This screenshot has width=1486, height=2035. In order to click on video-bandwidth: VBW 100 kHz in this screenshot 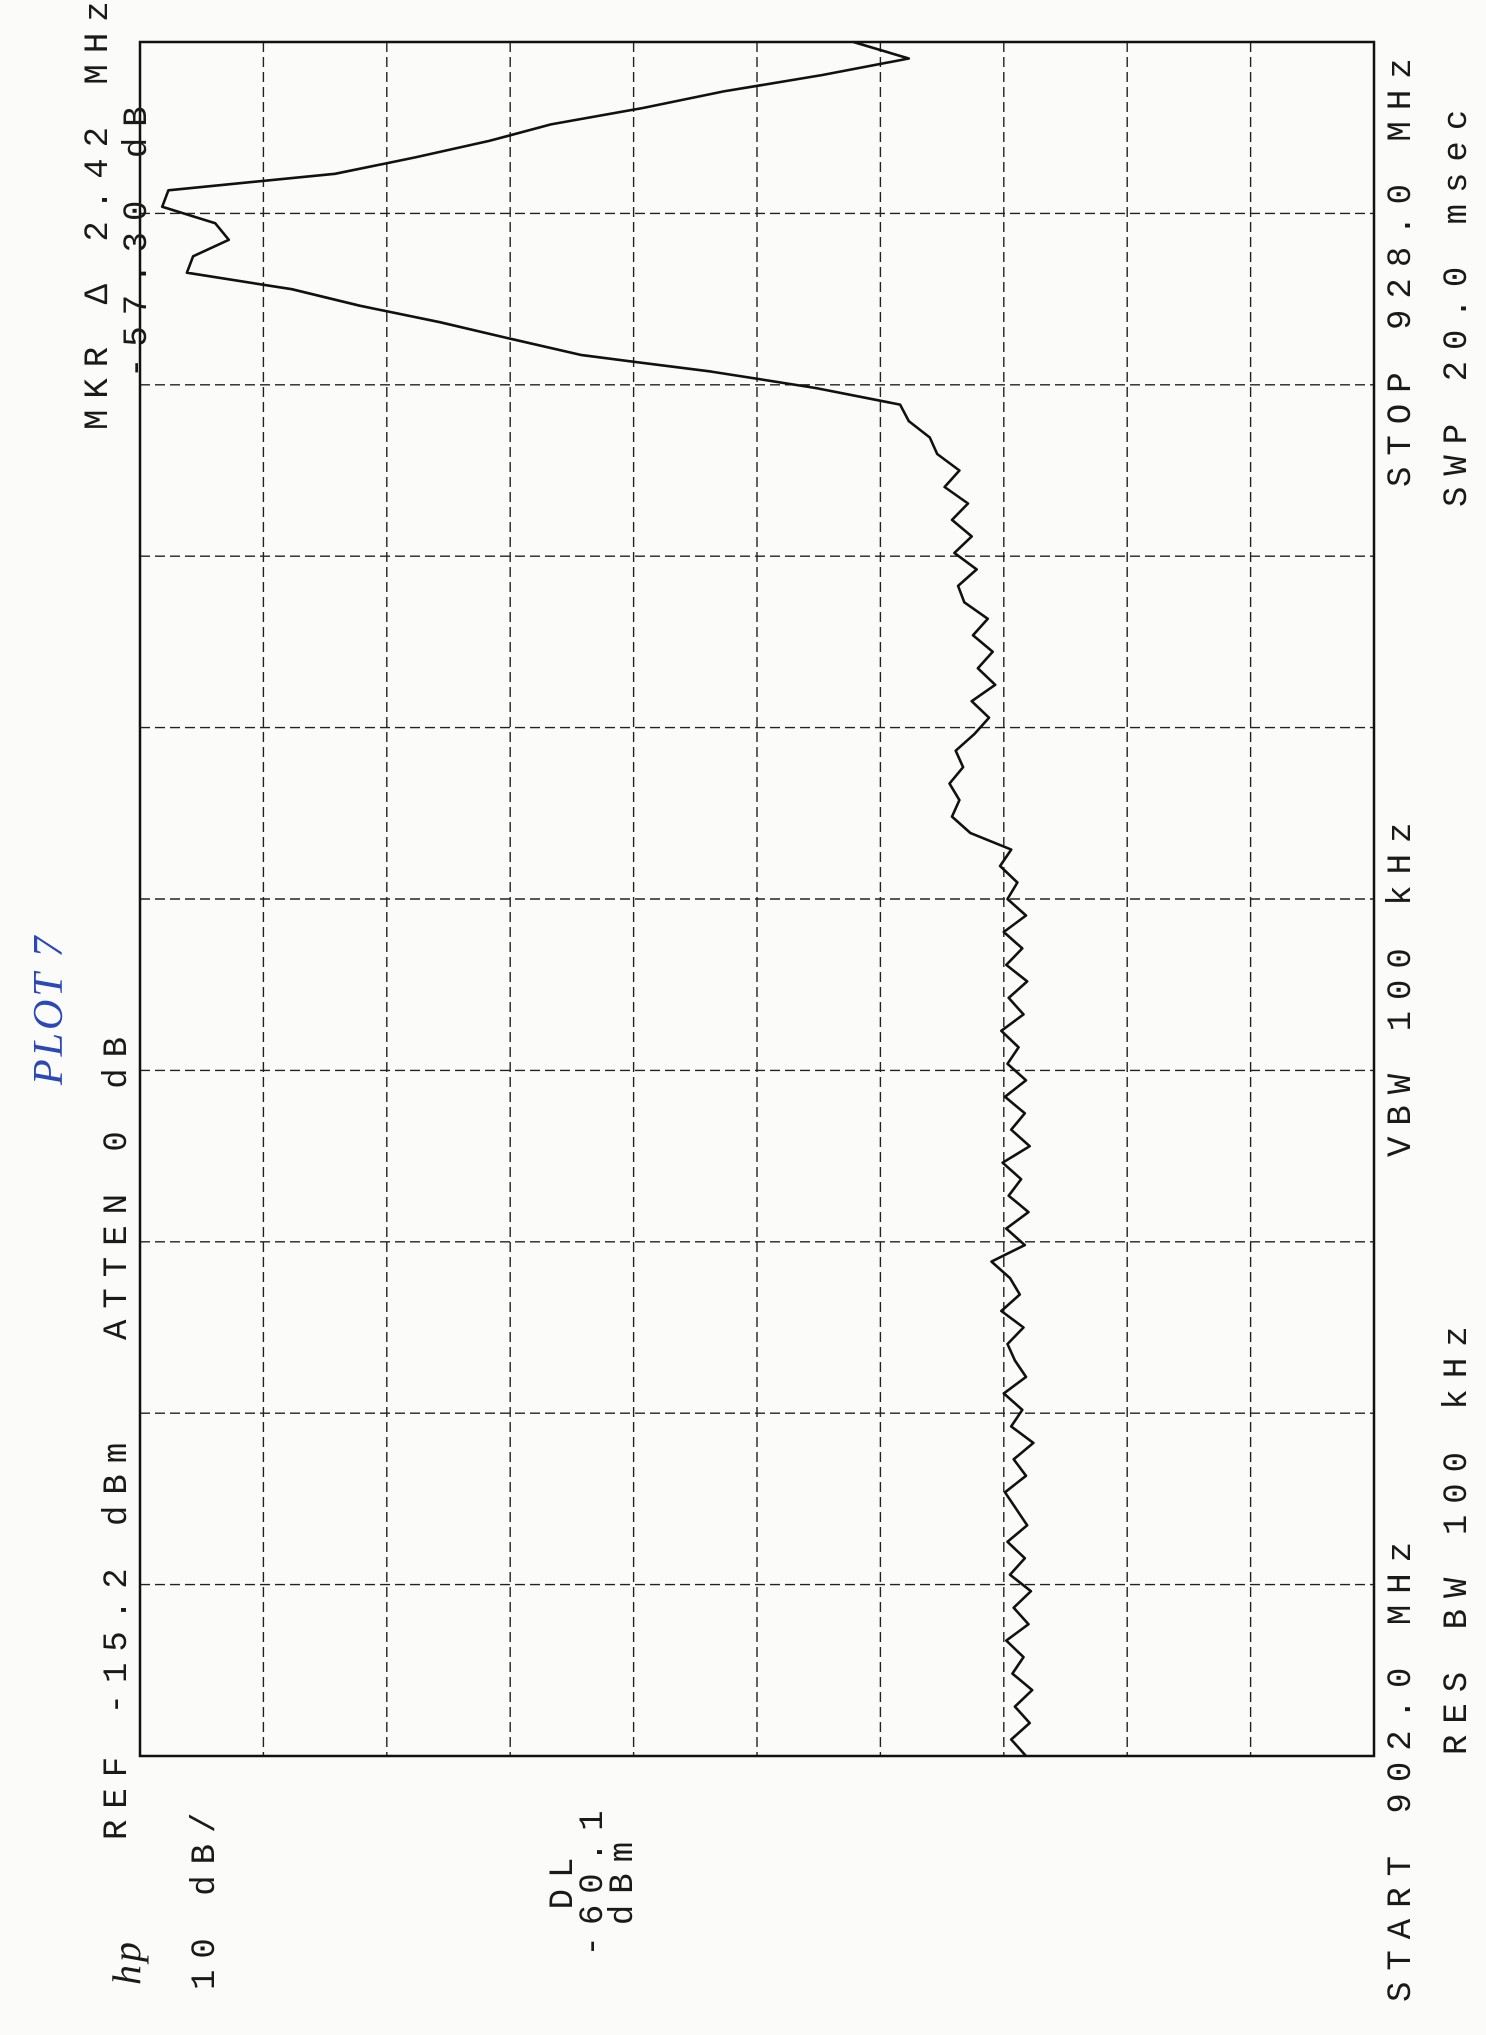, I will do `click(1402, 984)`.